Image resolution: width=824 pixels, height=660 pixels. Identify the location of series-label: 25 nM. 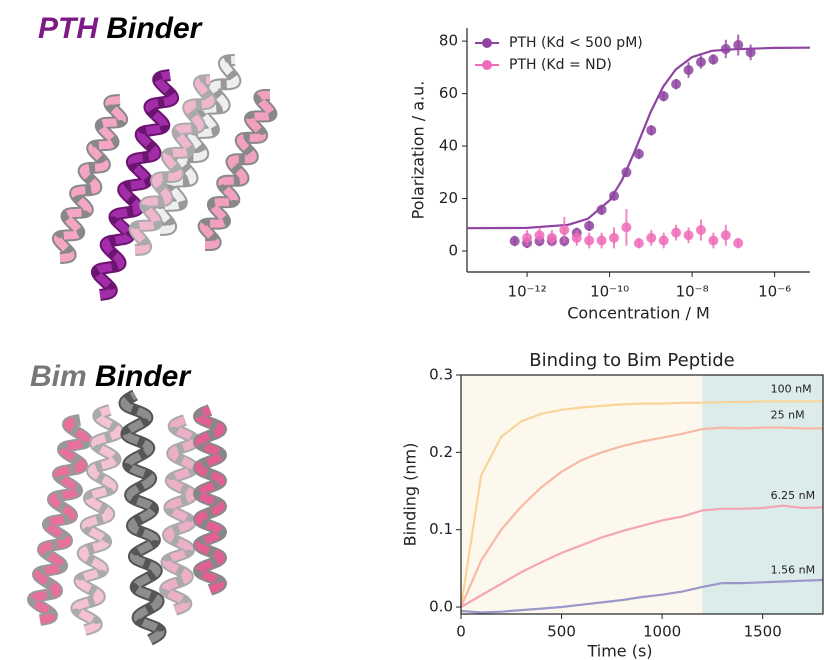
(788, 415).